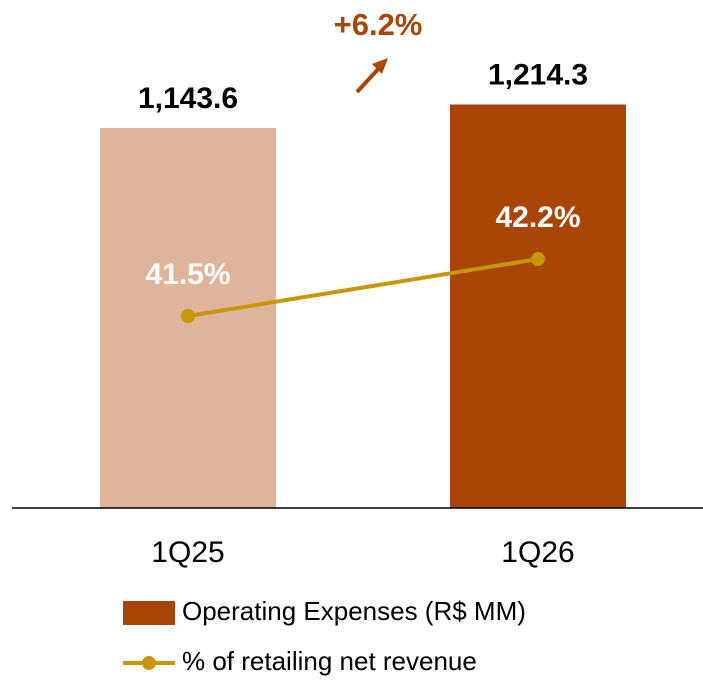 The height and width of the screenshot is (684, 703). I want to click on line-value-label: 42.2%, so click(537, 217).